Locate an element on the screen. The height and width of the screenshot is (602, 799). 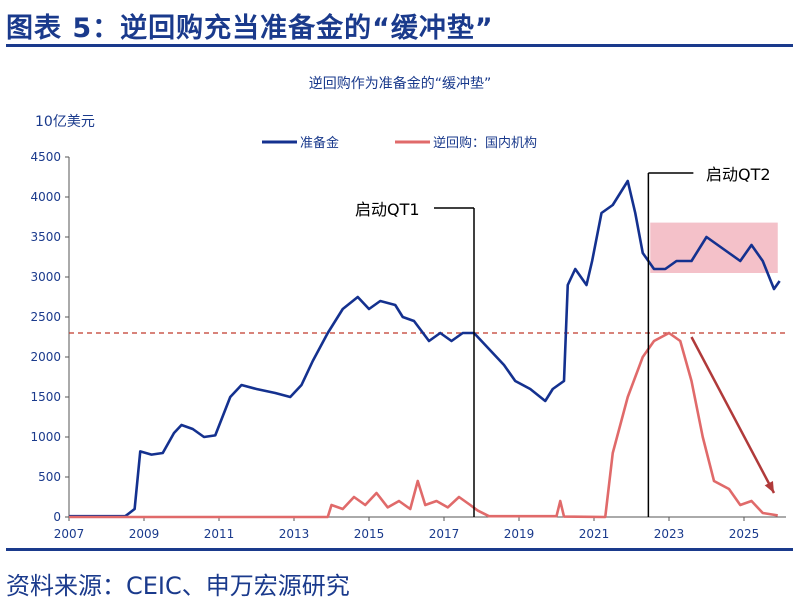
title-rule is located at coordinates (399, 45).